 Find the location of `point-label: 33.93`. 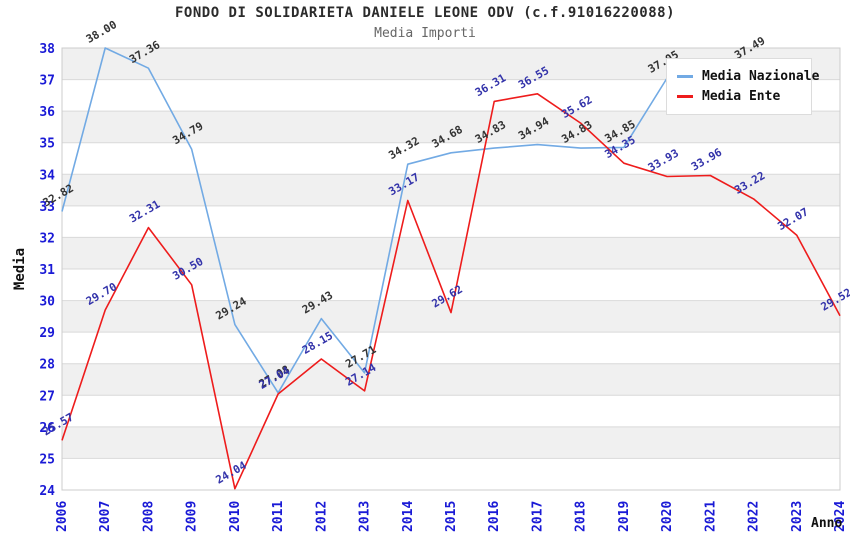

point-label: 33.93 is located at coordinates (663, 161).